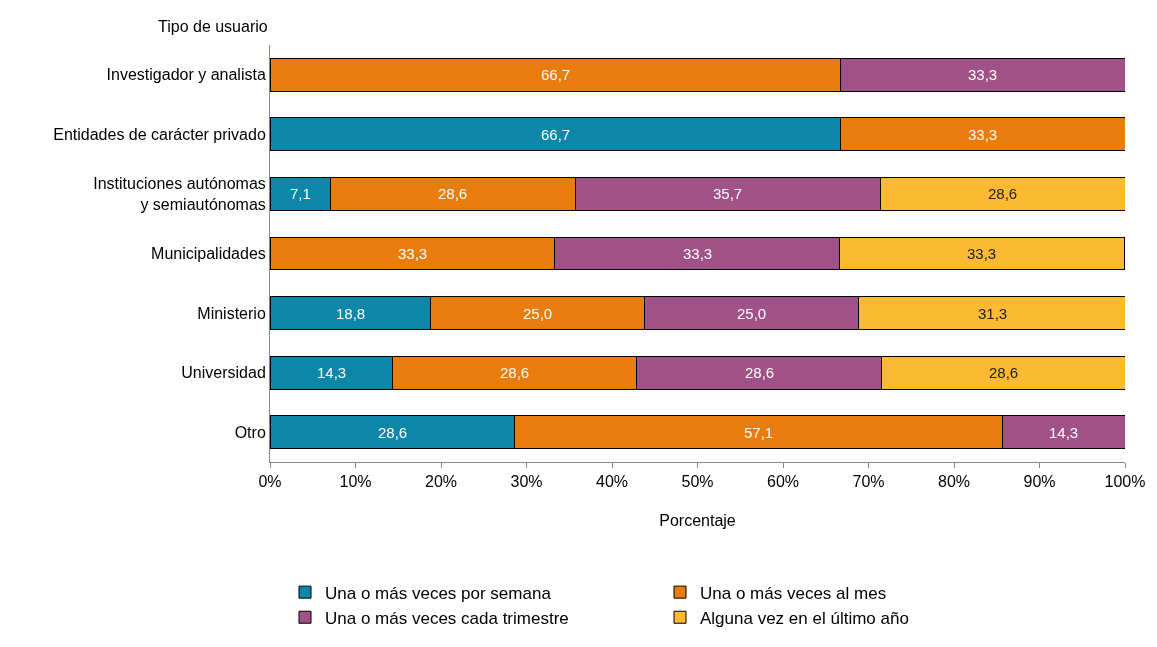 This screenshot has height=647, width=1157. What do you see at coordinates (697, 520) in the screenshot?
I see `x-axis-title: Porcentaje` at bounding box center [697, 520].